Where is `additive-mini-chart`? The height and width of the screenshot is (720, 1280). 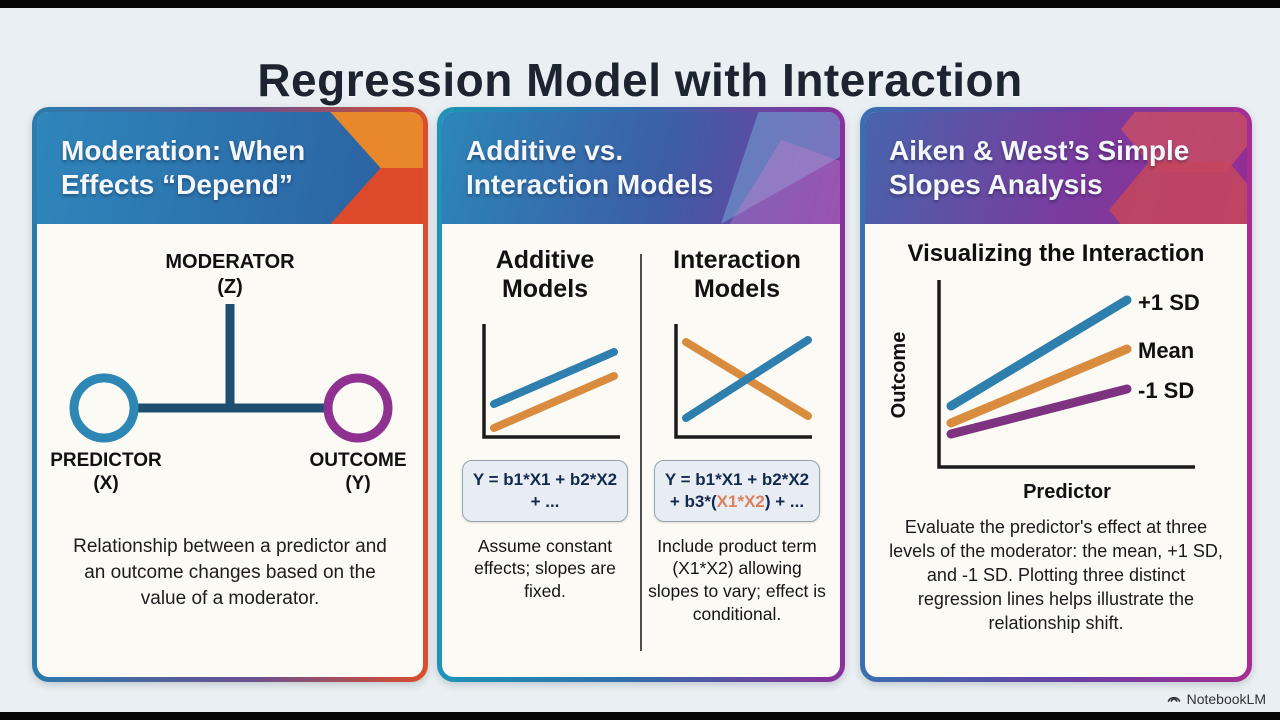 additive-mini-chart is located at coordinates (551, 381).